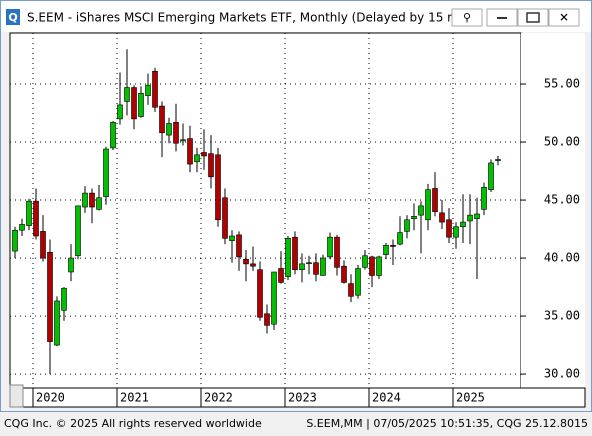 The height and width of the screenshot is (436, 592). Describe the element at coordinates (562, 142) in the screenshot. I see `y-tick-label: 50.00` at that location.